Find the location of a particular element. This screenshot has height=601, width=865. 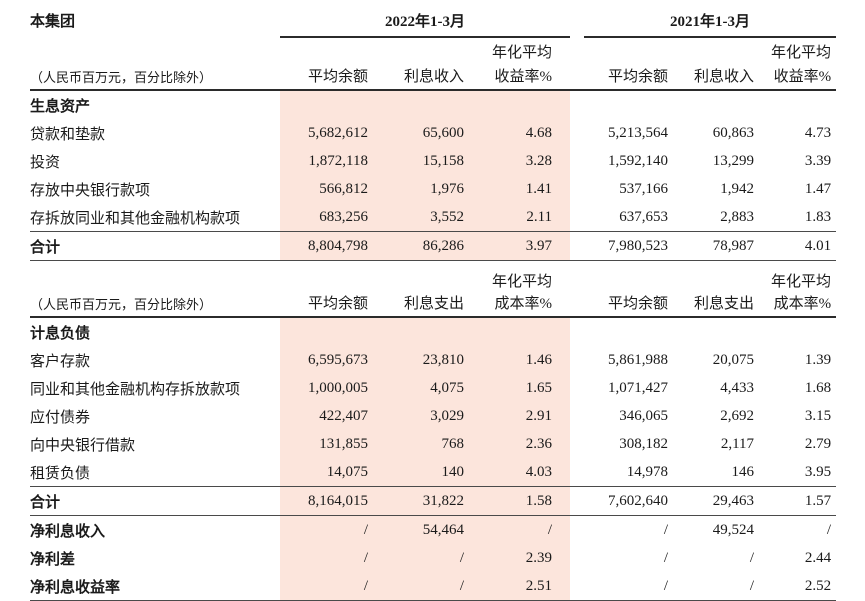

row-label: 存拆放同业和其他金融机构款项 is located at coordinates (155, 217).